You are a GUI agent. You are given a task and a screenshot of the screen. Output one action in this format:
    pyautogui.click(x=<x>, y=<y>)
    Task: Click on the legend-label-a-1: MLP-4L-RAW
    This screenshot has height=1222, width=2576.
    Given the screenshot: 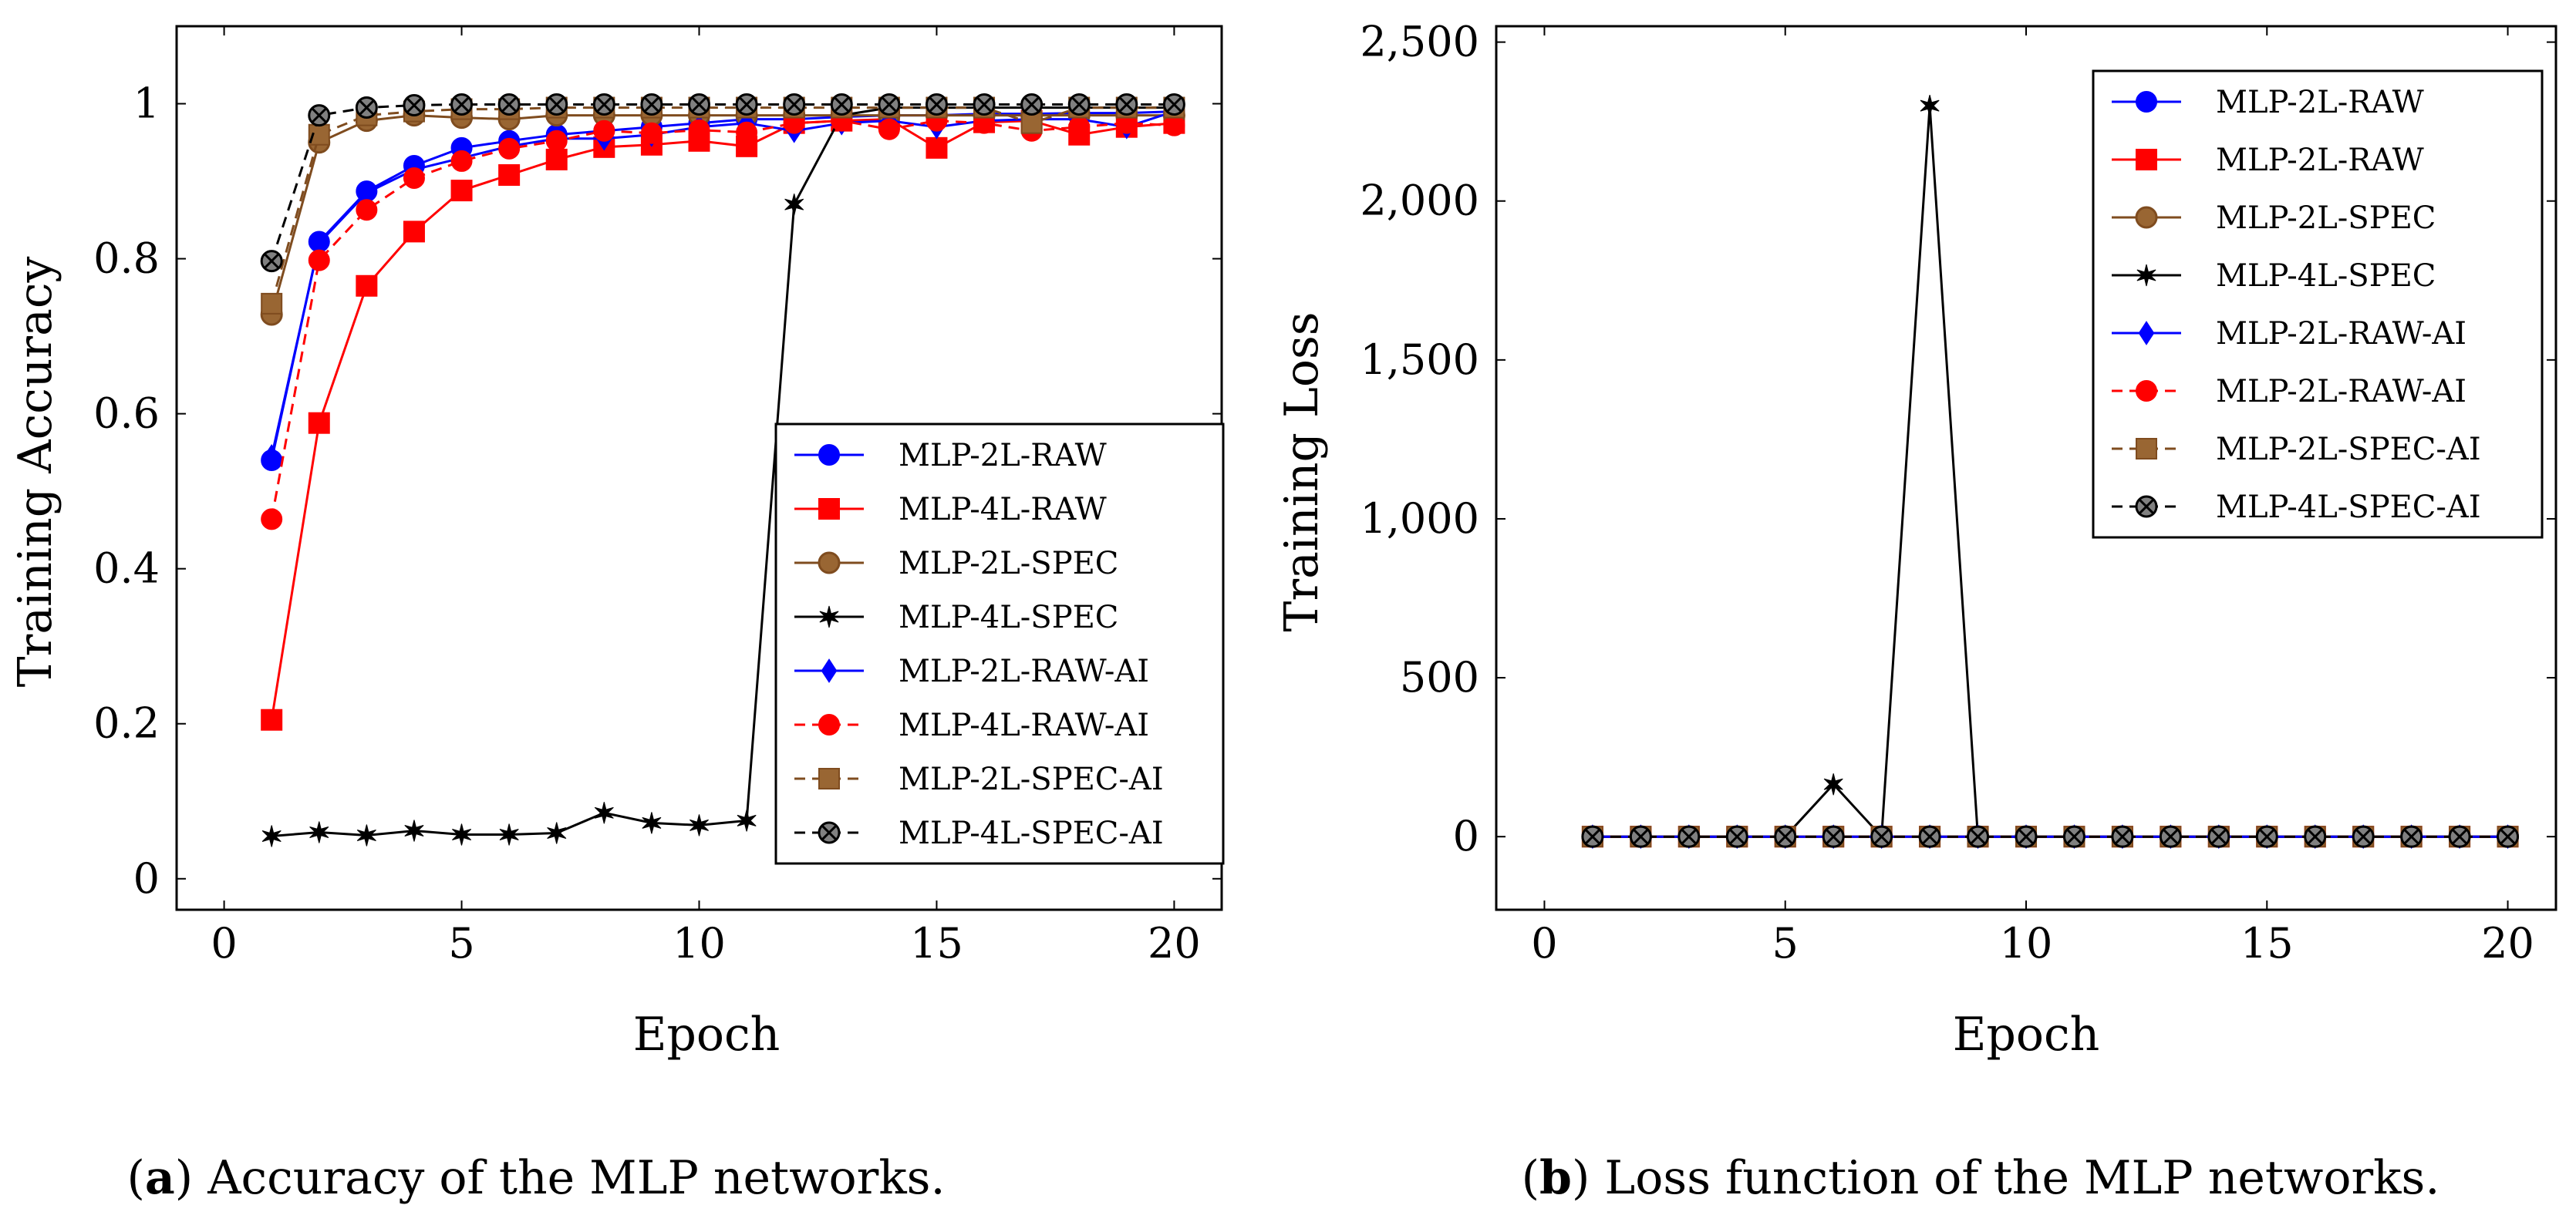 What is the action you would take?
    pyautogui.click(x=1003, y=509)
    